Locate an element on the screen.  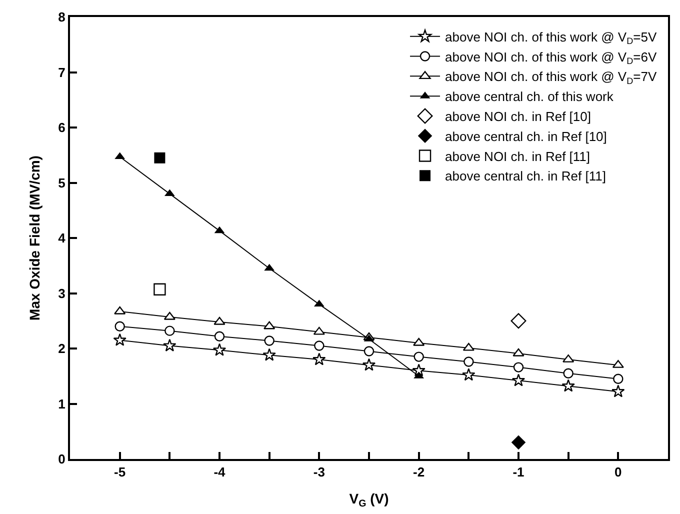
y-tick-label: 7 is located at coordinates (62, 72).